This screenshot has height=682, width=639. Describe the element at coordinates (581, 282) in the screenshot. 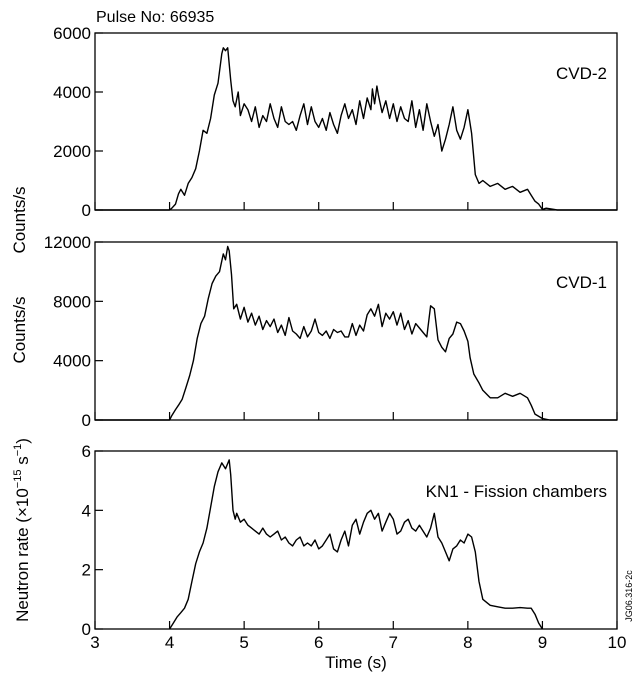

I see `panel-label: CVD-1` at that location.